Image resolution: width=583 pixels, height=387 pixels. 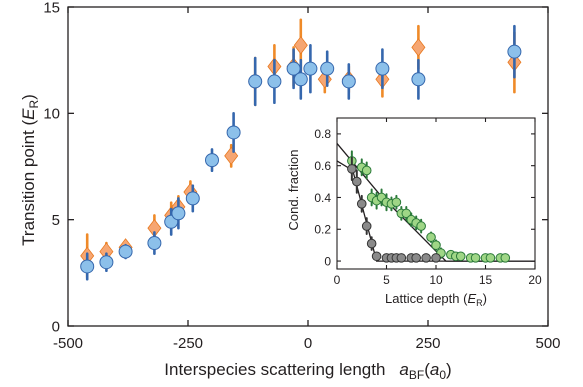 I want to click on x-tick-label: 20, so click(x=535, y=280).